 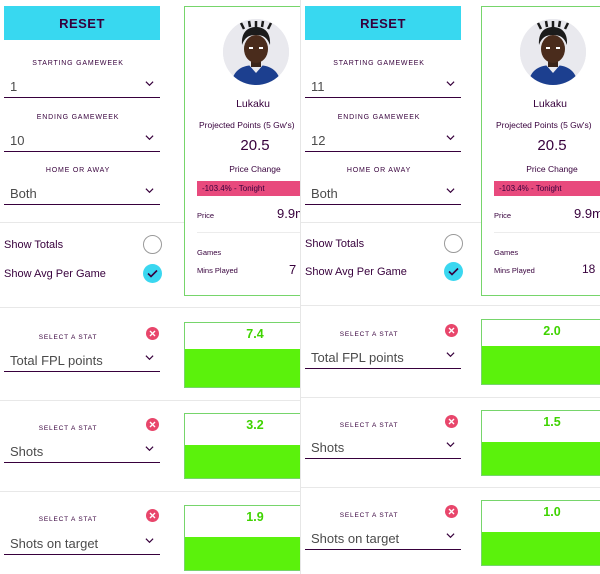 What do you see at coordinates (540, 533) in the screenshot?
I see `stat-value-box: 1.0` at bounding box center [540, 533].